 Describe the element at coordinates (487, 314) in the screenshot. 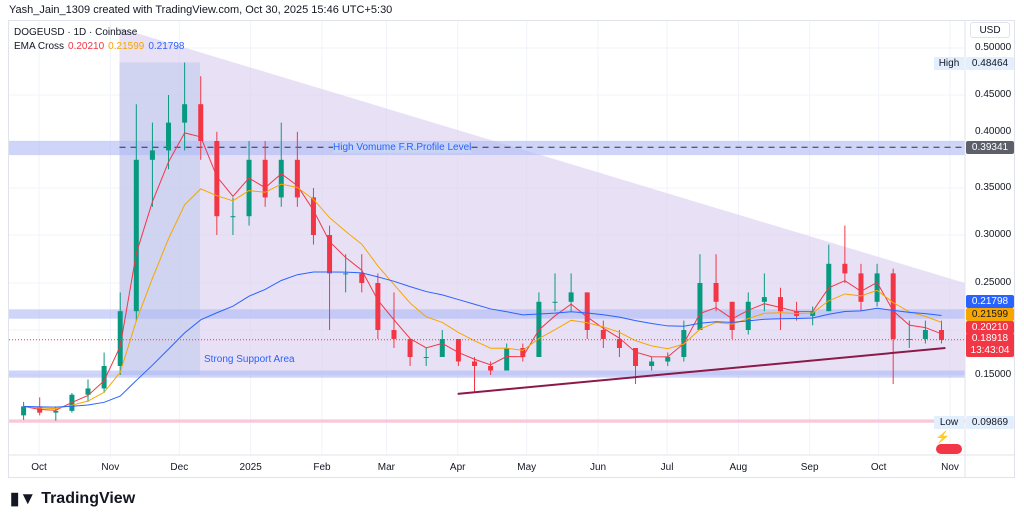

I see `resistance-band` at that location.